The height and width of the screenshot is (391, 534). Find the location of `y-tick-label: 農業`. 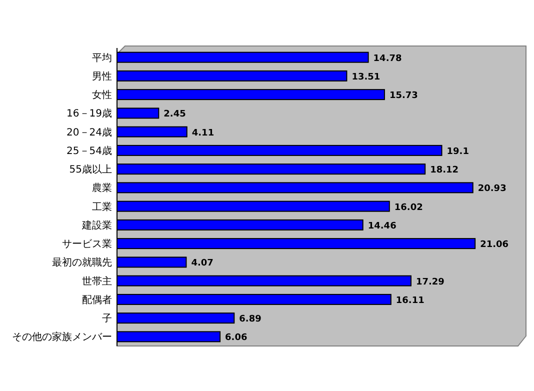

y-tick-label: 農業 is located at coordinates (102, 188).